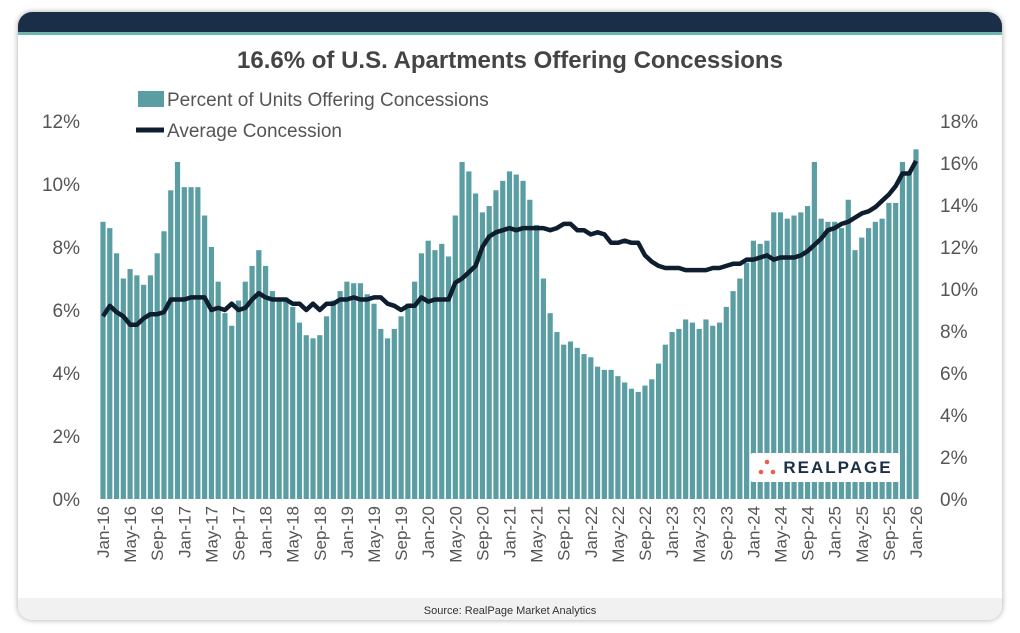 The image size is (1020, 633). I want to click on x-axis-tick-label: Sep-25, so click(889, 533).